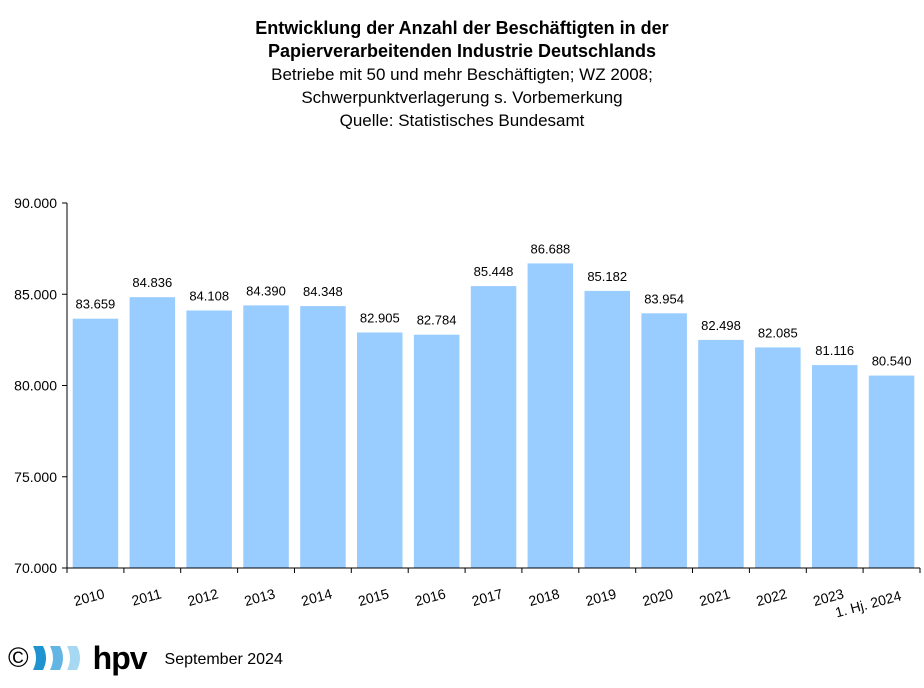 The height and width of the screenshot is (688, 924). What do you see at coordinates (658, 597) in the screenshot?
I see `x-tick-label: 2020` at bounding box center [658, 597].